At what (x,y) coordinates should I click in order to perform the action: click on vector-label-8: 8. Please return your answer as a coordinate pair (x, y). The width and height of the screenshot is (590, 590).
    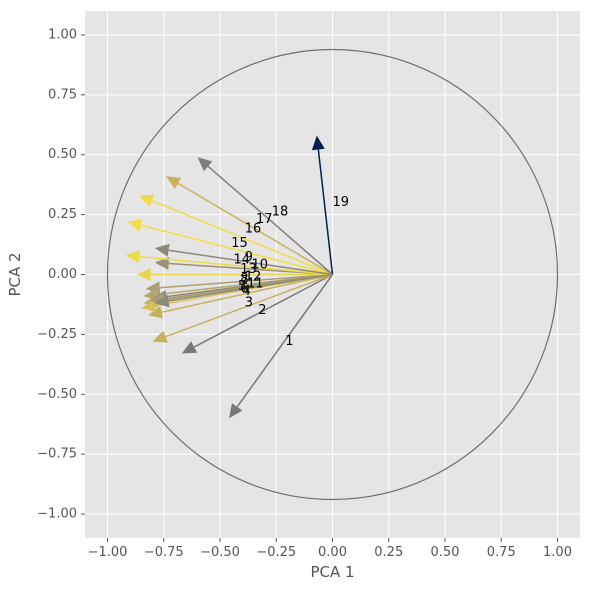
    Looking at the image, I should click on (244, 279).